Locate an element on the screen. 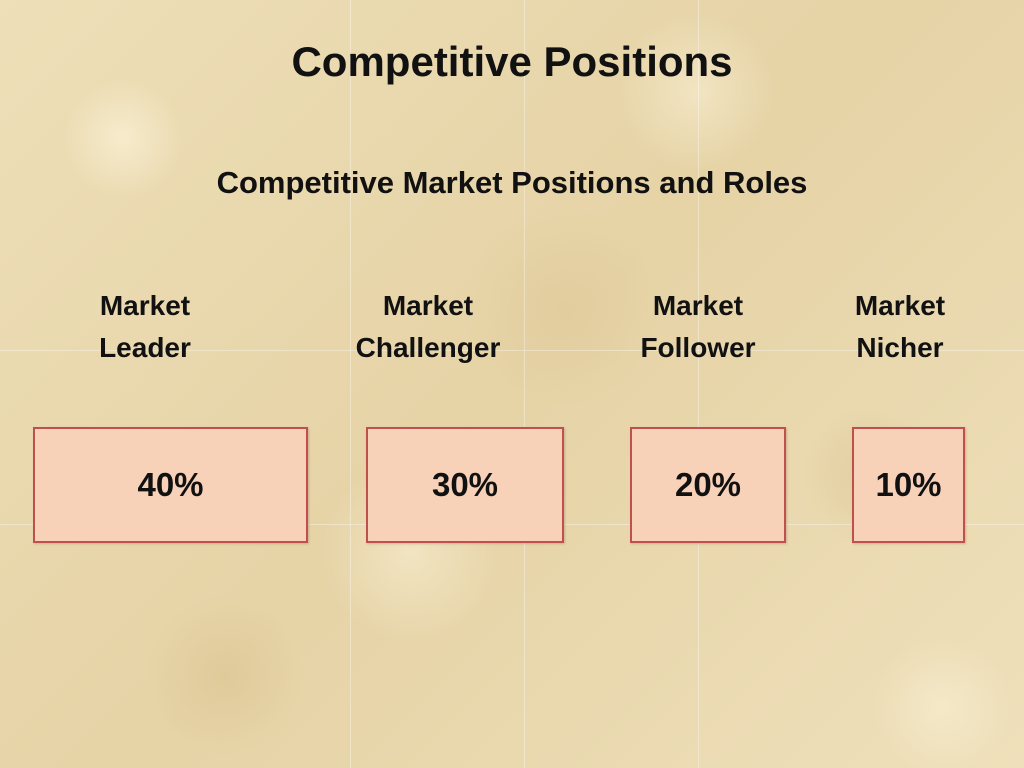 Image resolution: width=1024 pixels, height=768 pixels. share-box-follower: 20% is located at coordinates (708, 485).